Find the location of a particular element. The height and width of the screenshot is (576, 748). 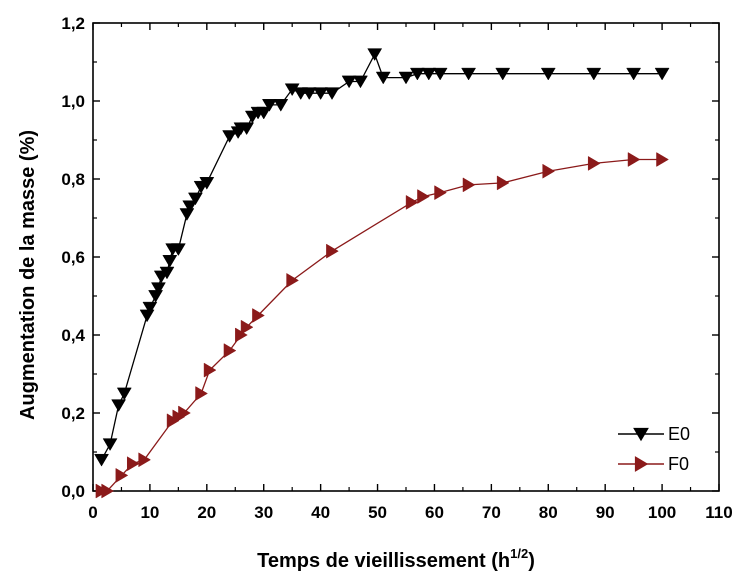

legend-label: F0 is located at coordinates (678, 464).